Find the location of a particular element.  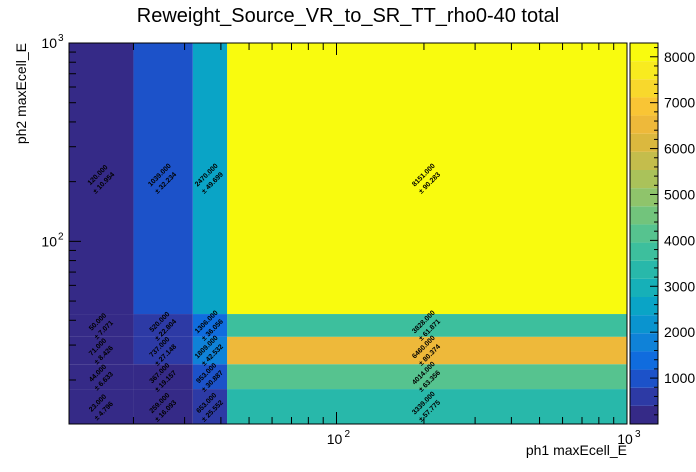

colorbar-tick-label: 7000 is located at coordinates (679, 103).